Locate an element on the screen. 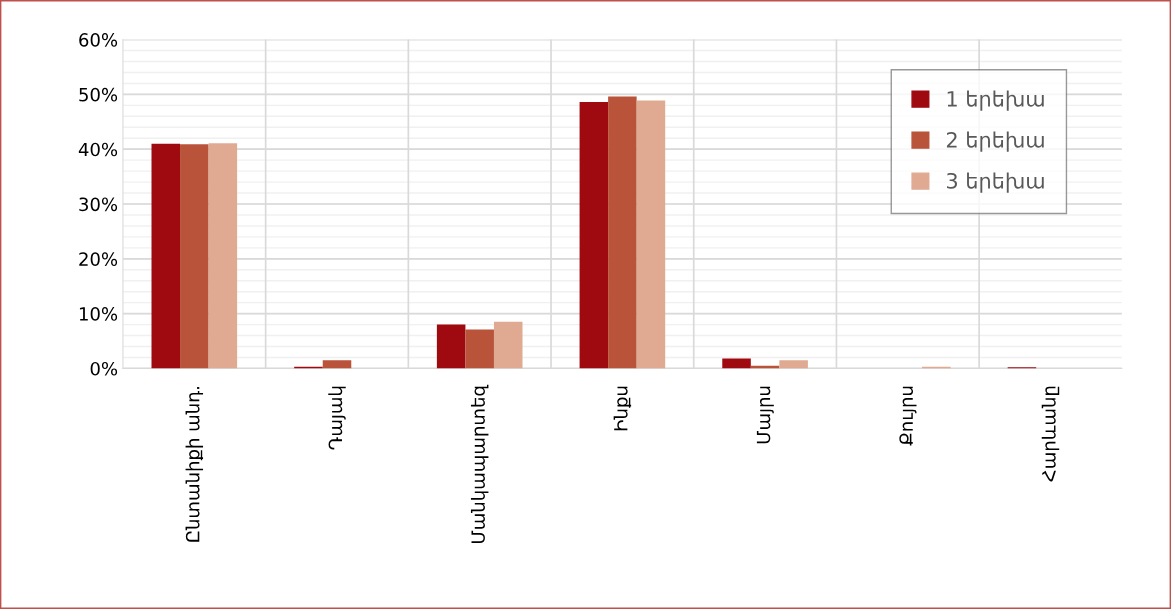  legend-label: 1 երեխա is located at coordinates (995, 100).